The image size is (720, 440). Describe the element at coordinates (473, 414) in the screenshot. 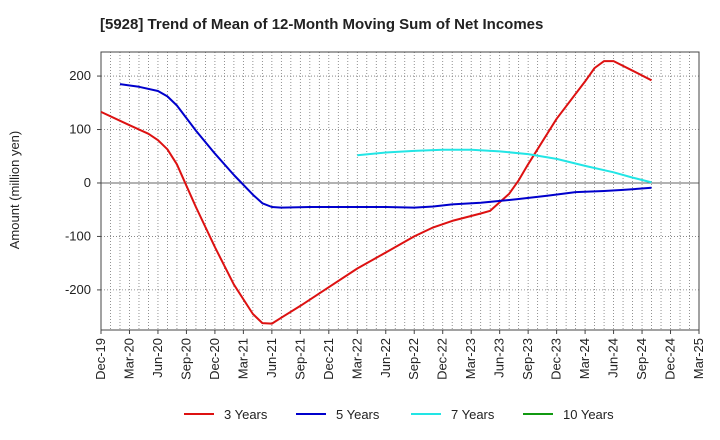

I see `legend-label: 7 Years` at that location.